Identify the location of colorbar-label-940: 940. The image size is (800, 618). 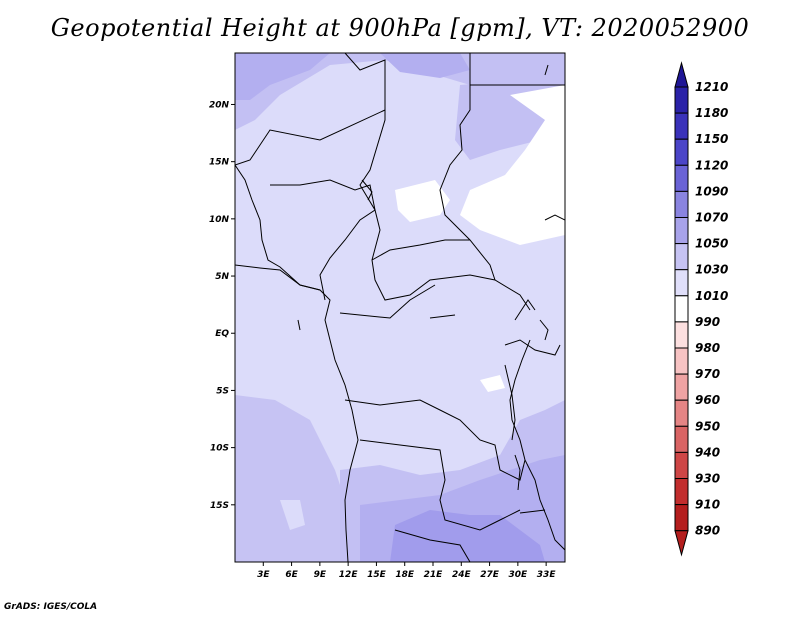
(707, 452).